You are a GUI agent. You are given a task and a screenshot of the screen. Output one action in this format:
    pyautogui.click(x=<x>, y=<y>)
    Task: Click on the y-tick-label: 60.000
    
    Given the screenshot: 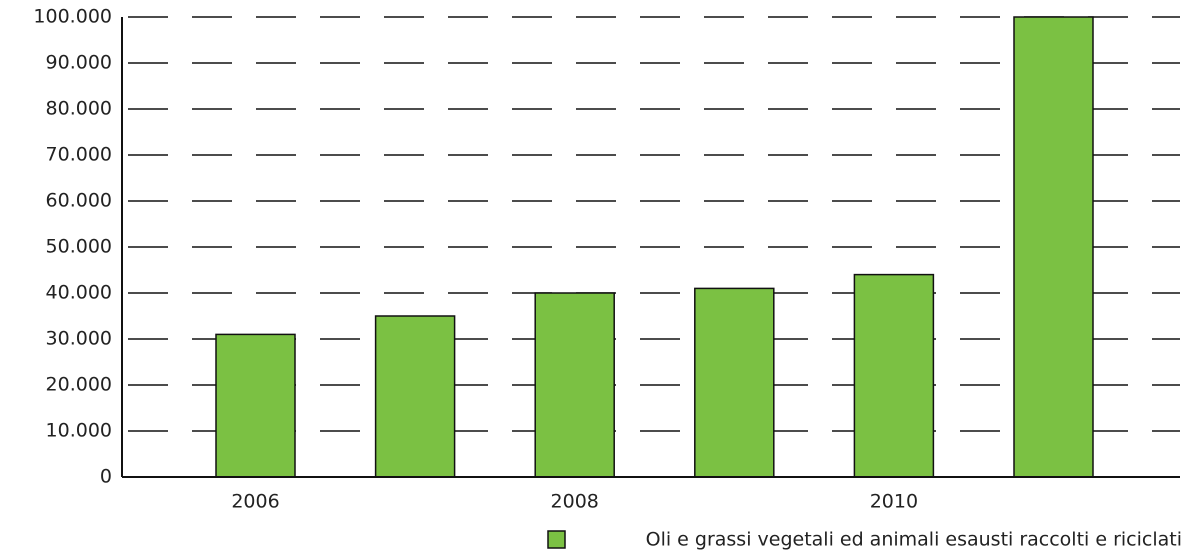 What is the action you would take?
    pyautogui.click(x=79, y=201)
    